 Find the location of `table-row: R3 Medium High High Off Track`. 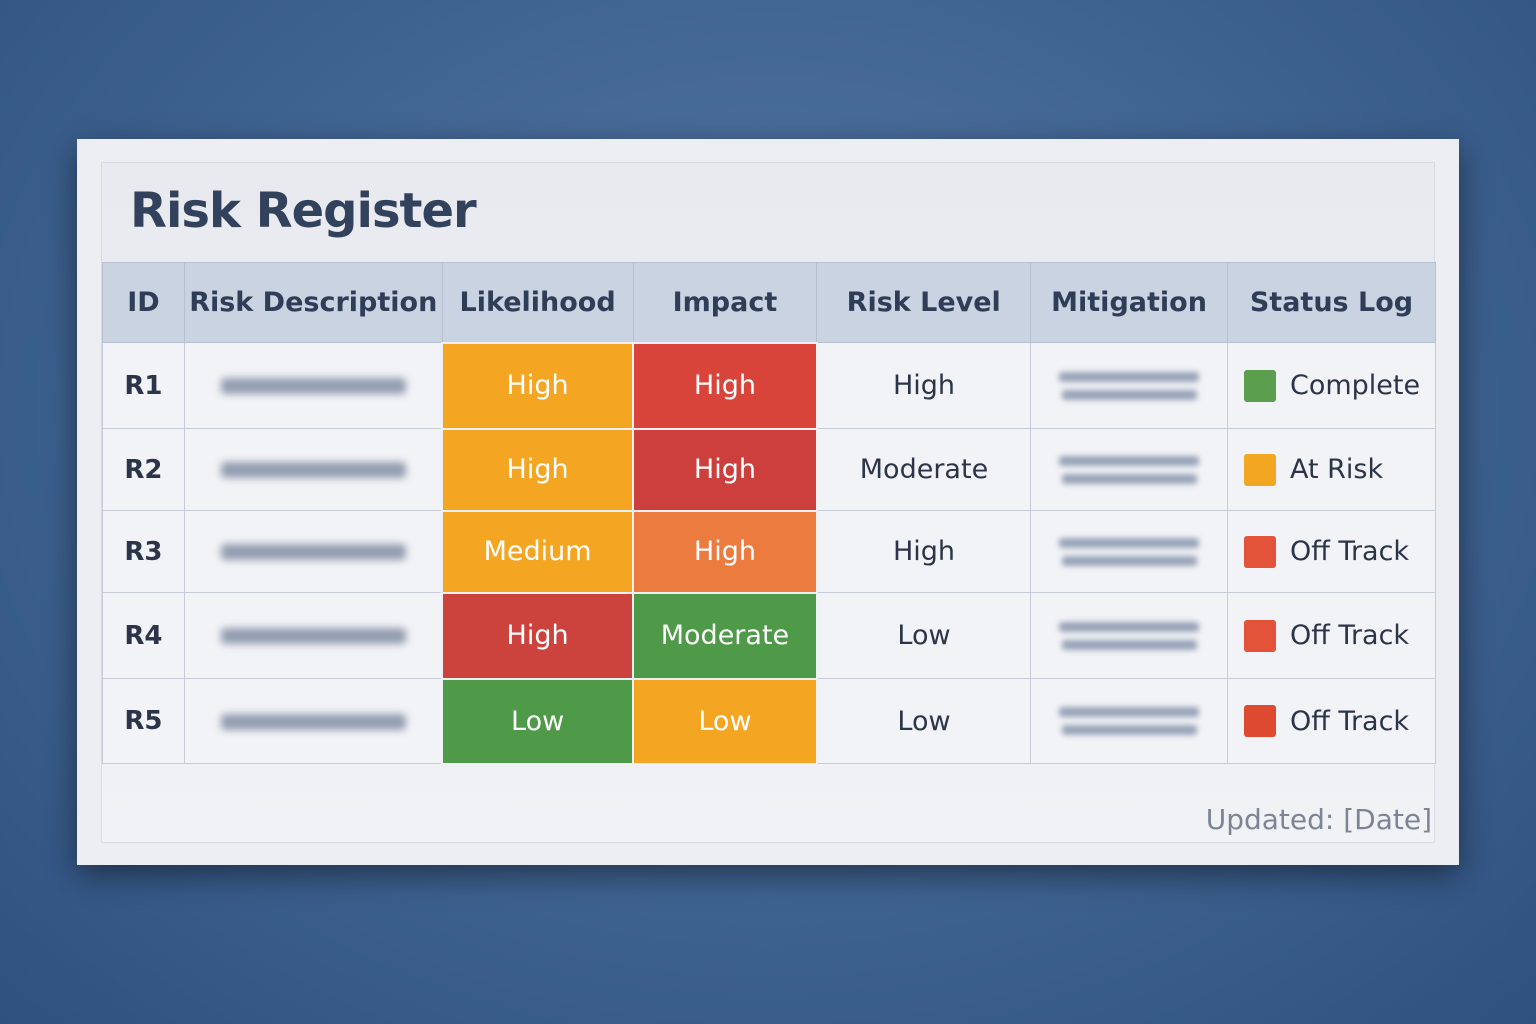

table-row: R3 Medium High High Off Track is located at coordinates (769, 551).